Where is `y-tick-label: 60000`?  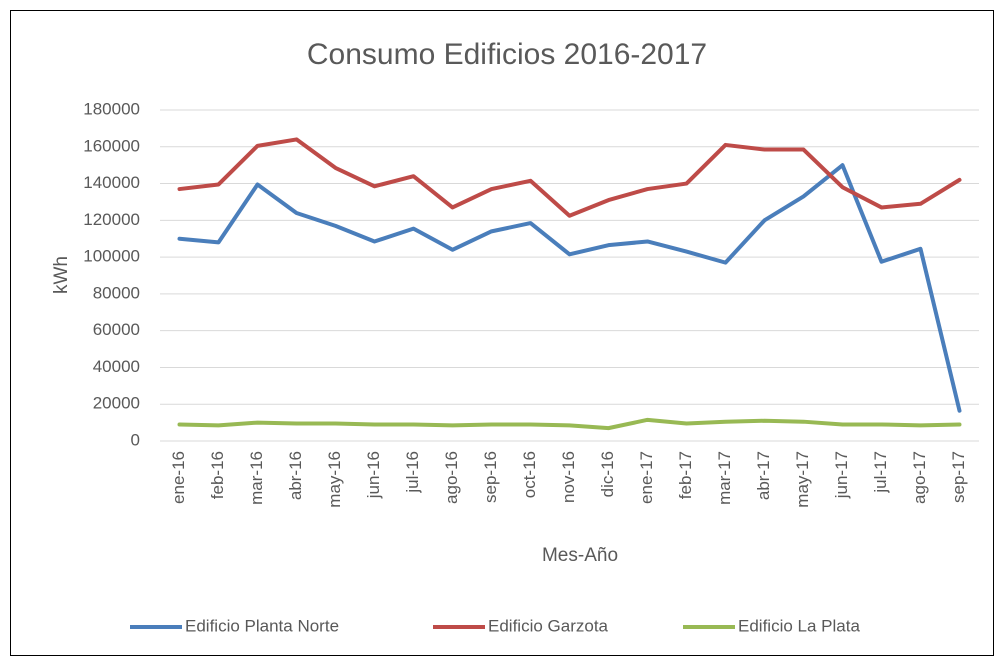
y-tick-label: 60000 is located at coordinates (116, 329).